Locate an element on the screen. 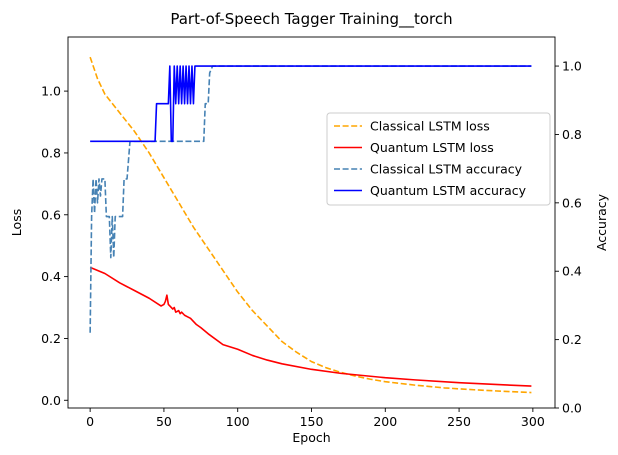  legend-item: Classical LSTM accuracy is located at coordinates (428, 169).